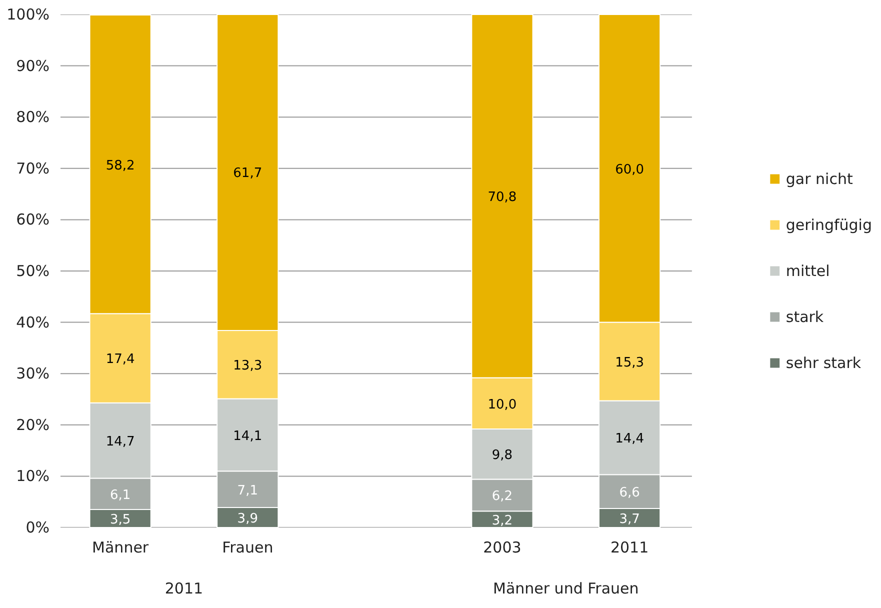 This screenshot has width=881, height=608. I want to click on y-tick-label: 80%, so click(33, 117).